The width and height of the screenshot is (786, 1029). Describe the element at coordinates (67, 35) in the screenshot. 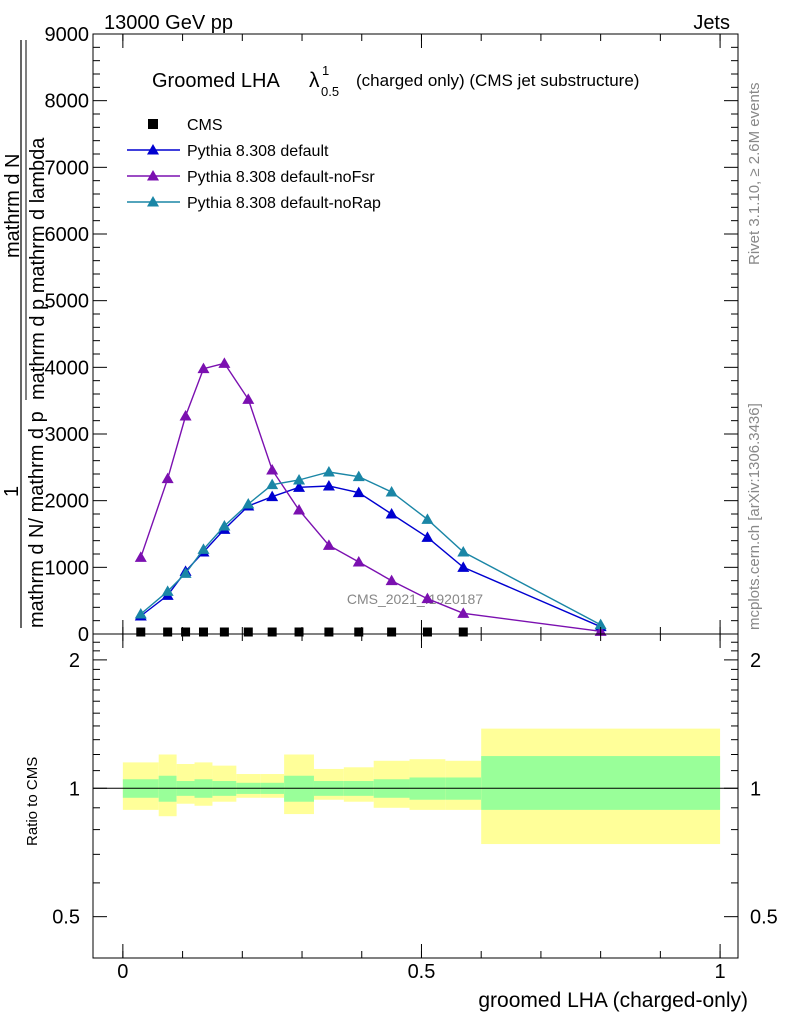

I see `y-tick-label: 9000` at that location.